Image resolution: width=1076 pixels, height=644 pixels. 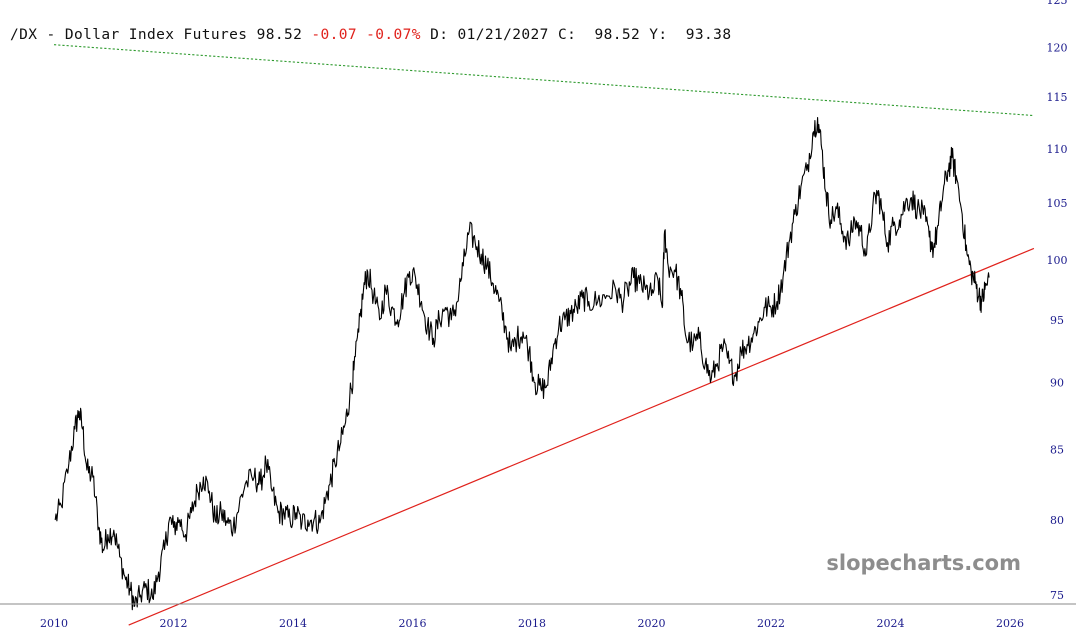 I want to click on y-tick-label: 80, so click(x=1057, y=520).